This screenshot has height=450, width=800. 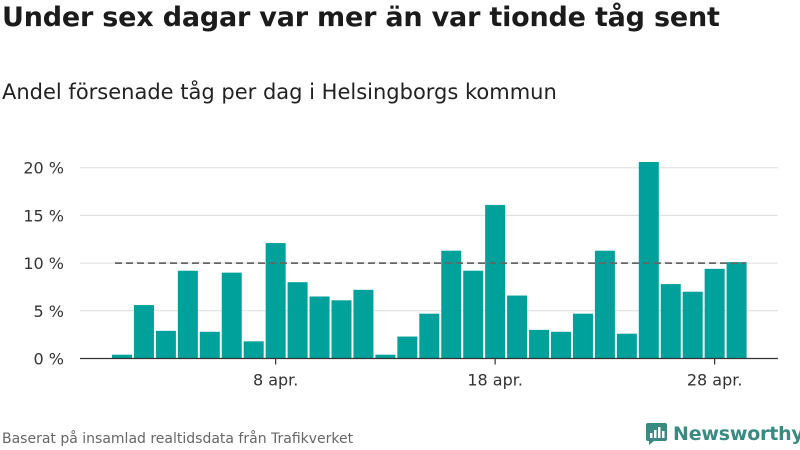 I want to click on y-tick-label: 10 %, so click(x=43, y=263).